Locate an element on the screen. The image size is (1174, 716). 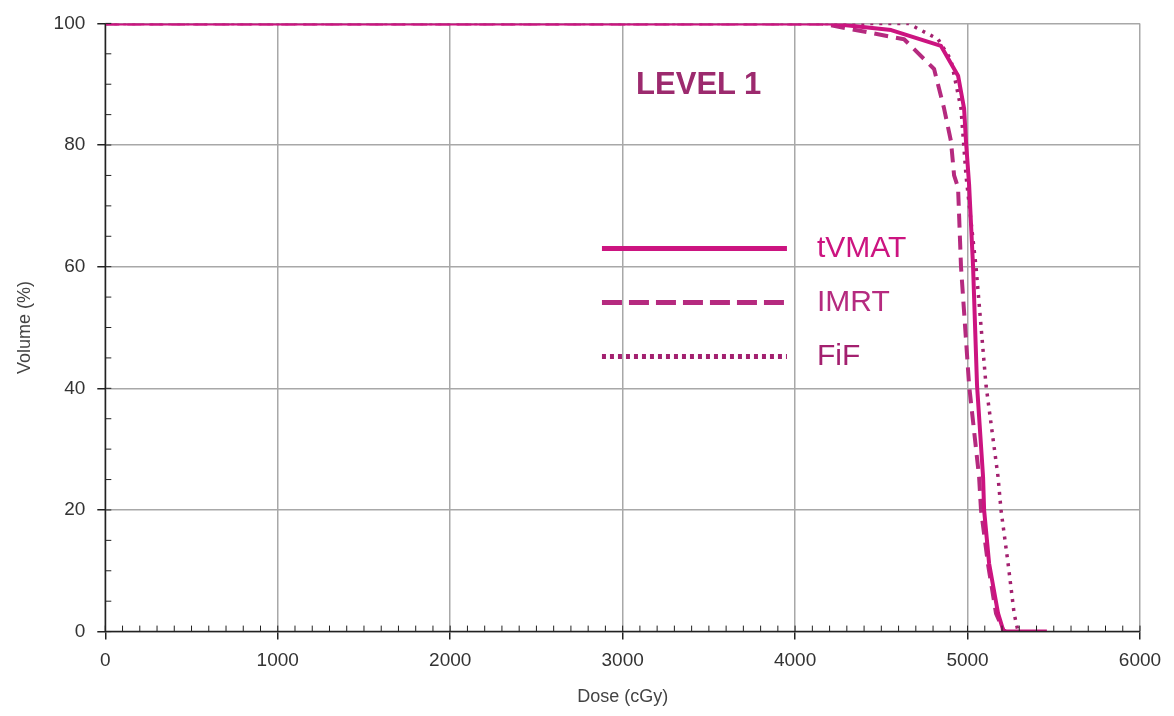
x-tick-label: 0 is located at coordinates (105, 660).